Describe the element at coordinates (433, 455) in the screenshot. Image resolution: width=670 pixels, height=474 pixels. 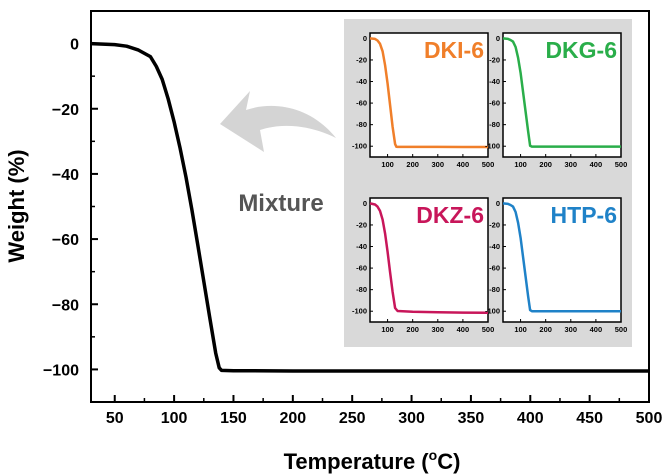
I see `x-axis-label-degree: o` at that location.